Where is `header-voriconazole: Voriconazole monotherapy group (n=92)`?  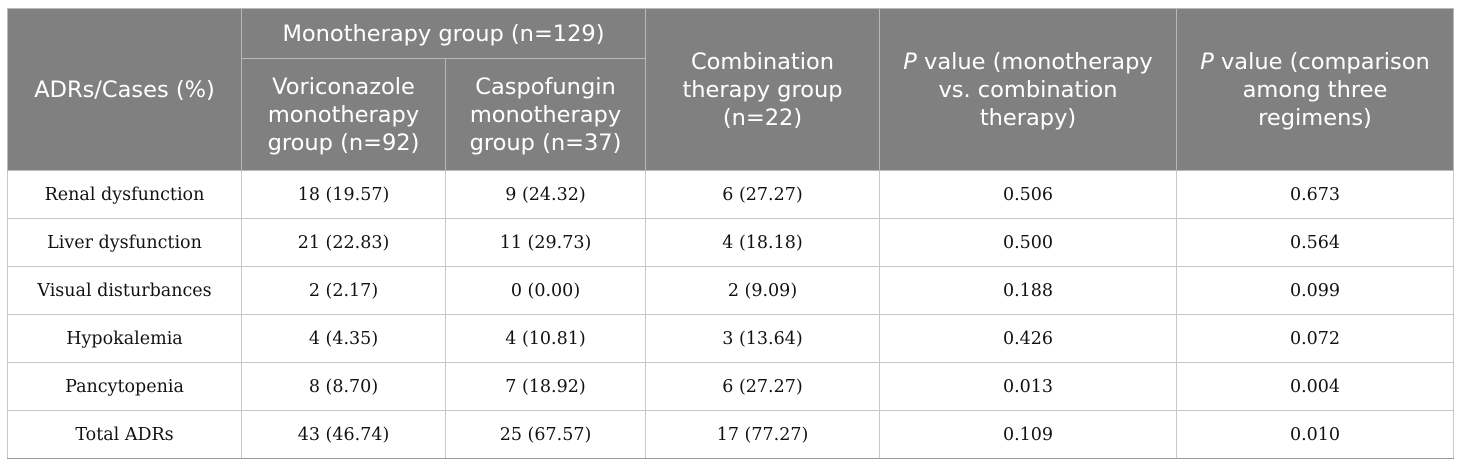
header-voriconazole: Voriconazole monotherapy group (n=92) is located at coordinates (343, 114).